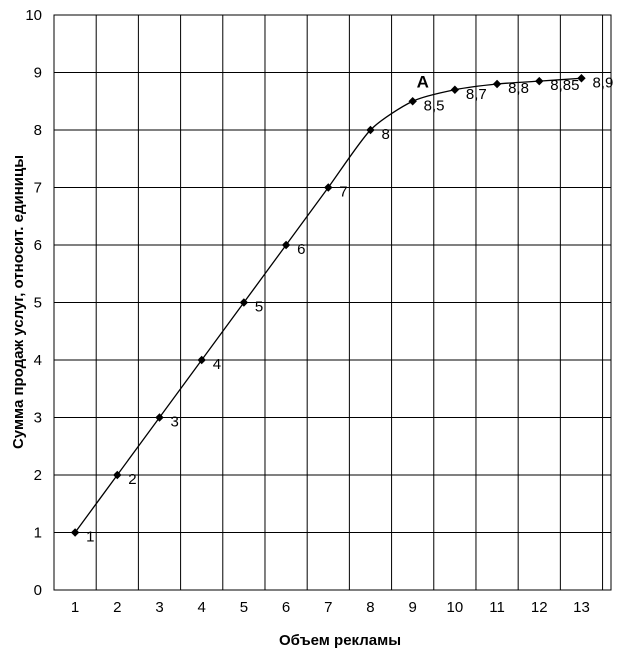 This screenshot has width=618, height=654. What do you see at coordinates (518, 88) in the screenshot?
I see `data-label: 8,8` at bounding box center [518, 88].